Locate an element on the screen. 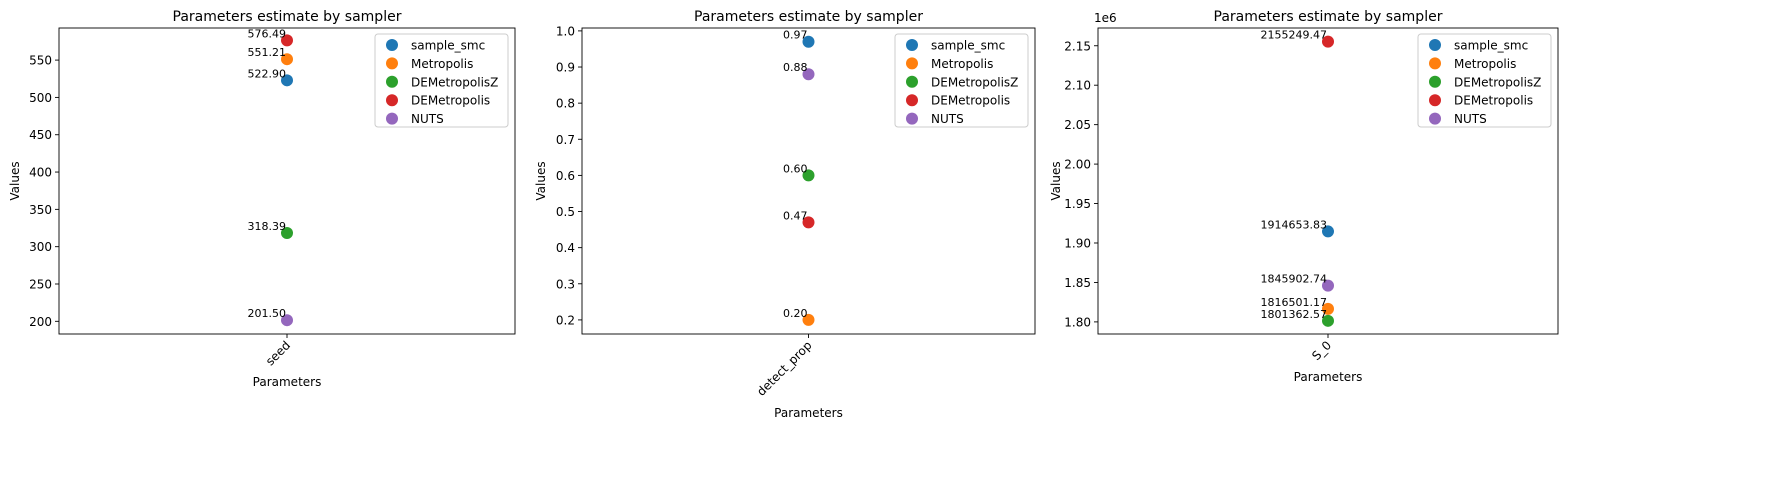 Image resolution: width=1790 pixels, height=490 pixels. data-label: 0.47 is located at coordinates (795, 215).